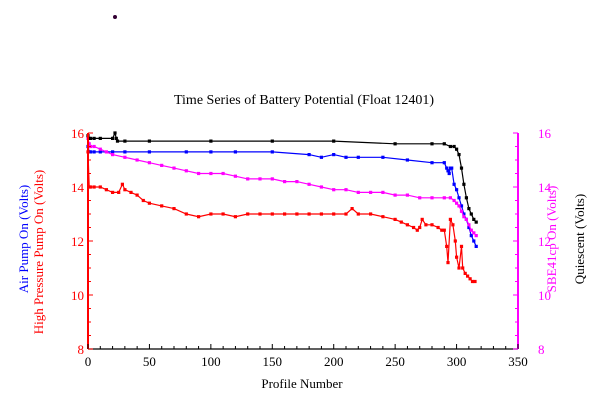  I want to click on y-axis-label-quiescent: Quiescent (Volts), so click(579, 239).